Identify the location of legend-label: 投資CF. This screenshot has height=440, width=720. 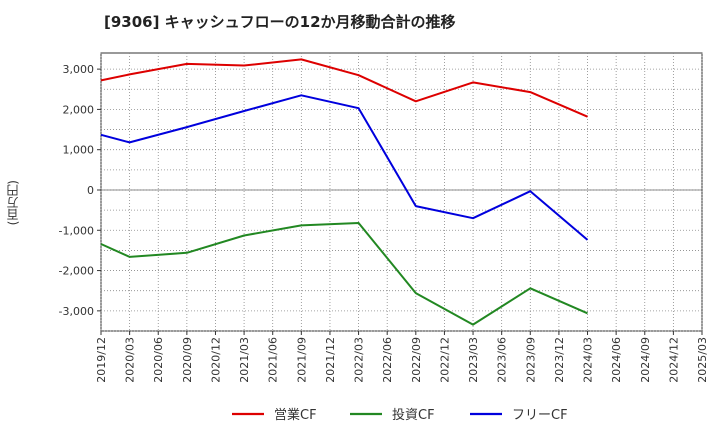
(413, 415).